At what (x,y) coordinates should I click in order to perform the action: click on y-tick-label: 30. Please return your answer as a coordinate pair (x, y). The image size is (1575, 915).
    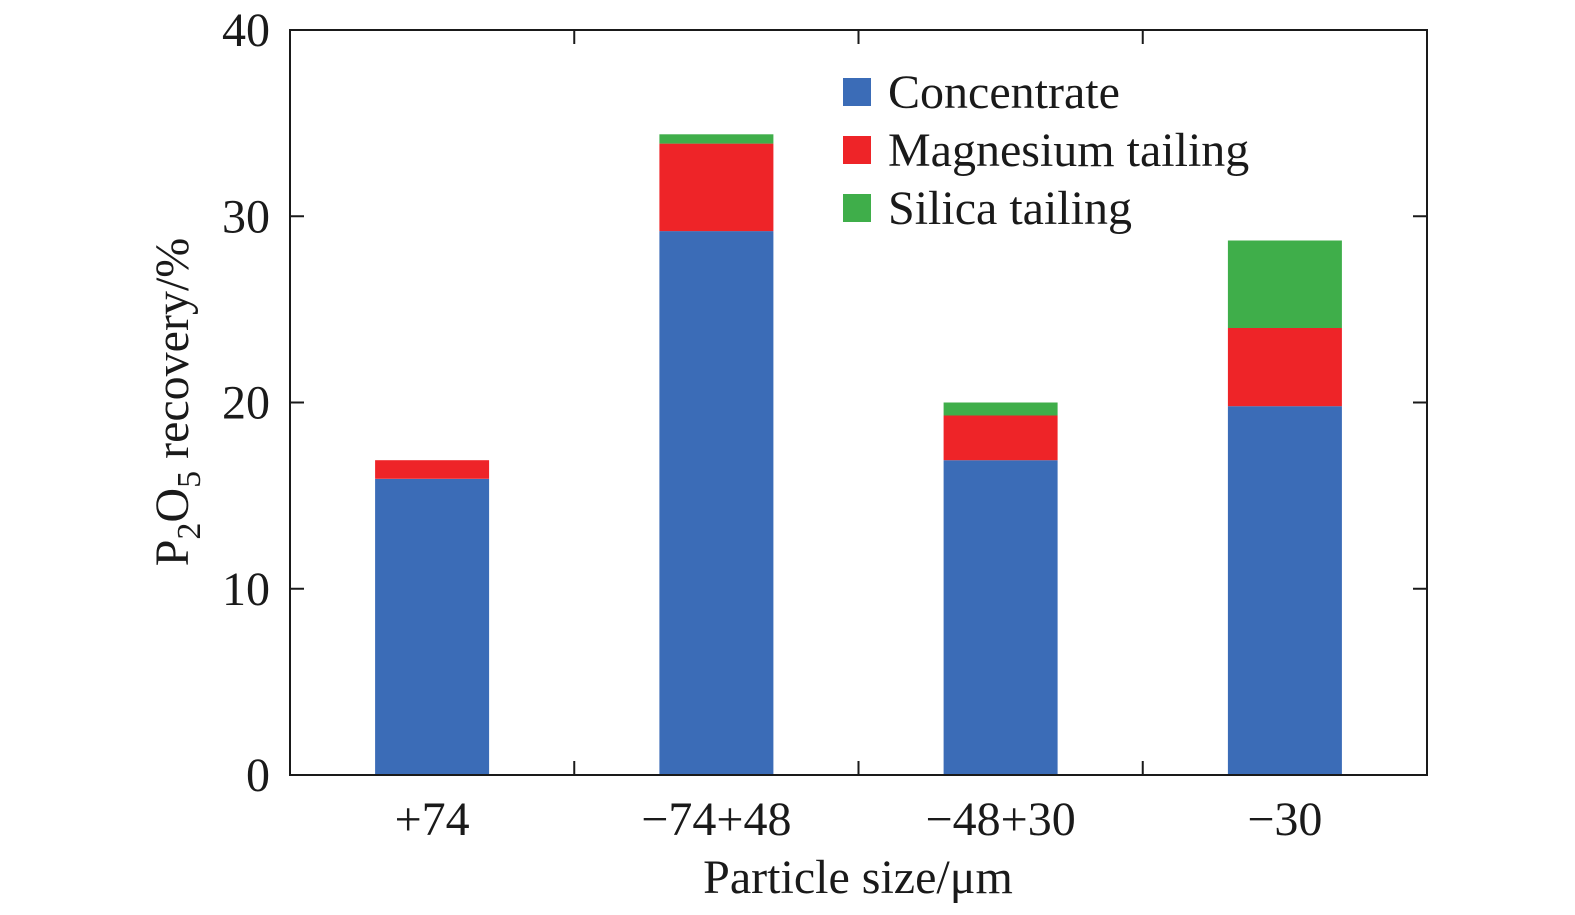
    Looking at the image, I should click on (246, 216).